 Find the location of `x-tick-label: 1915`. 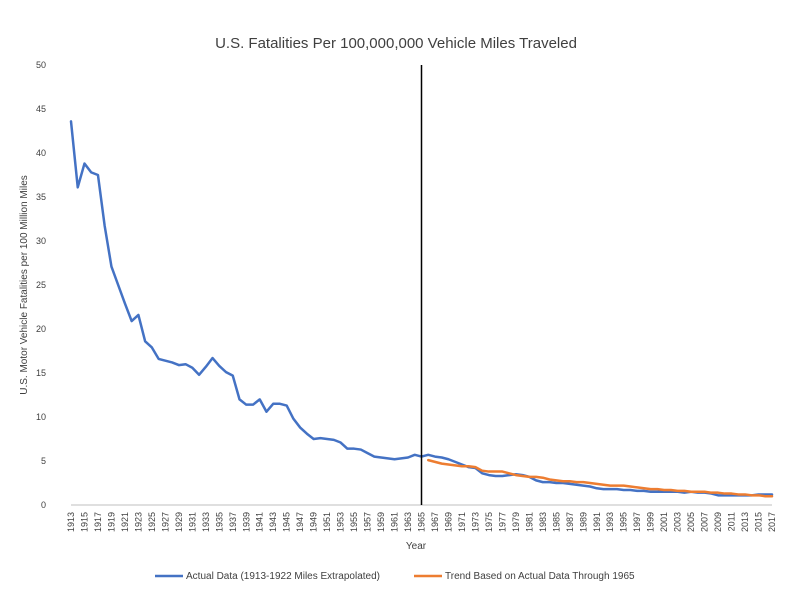

x-tick-label: 1915 is located at coordinates (84, 522).